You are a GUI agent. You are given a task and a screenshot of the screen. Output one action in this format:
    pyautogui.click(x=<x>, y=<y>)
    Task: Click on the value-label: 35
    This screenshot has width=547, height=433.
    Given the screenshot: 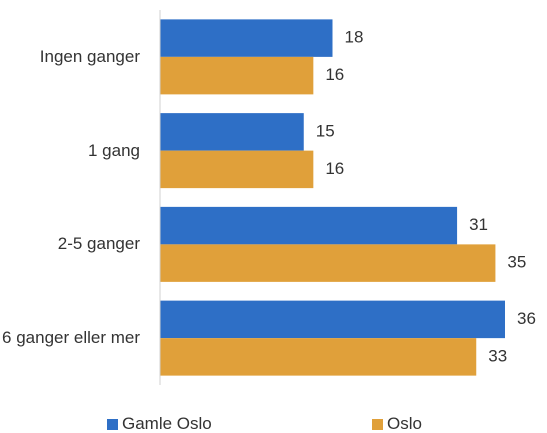 What is the action you would take?
    pyautogui.click(x=516, y=262)
    